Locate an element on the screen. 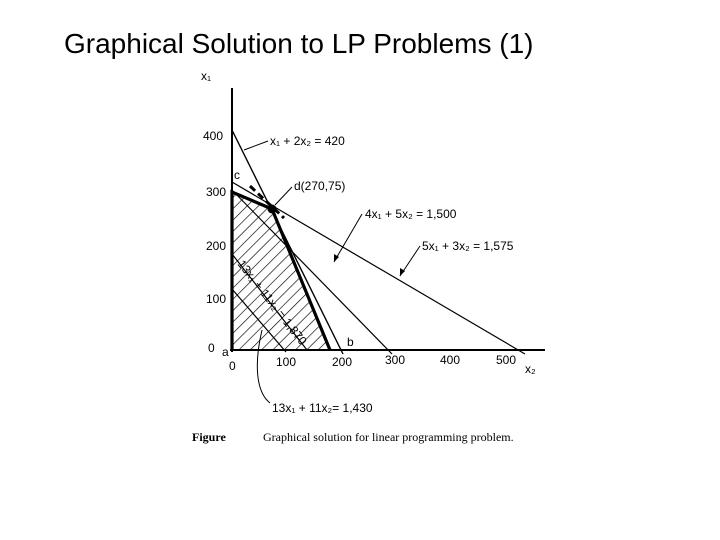  isoprofit-leader is located at coordinates (263, 366).